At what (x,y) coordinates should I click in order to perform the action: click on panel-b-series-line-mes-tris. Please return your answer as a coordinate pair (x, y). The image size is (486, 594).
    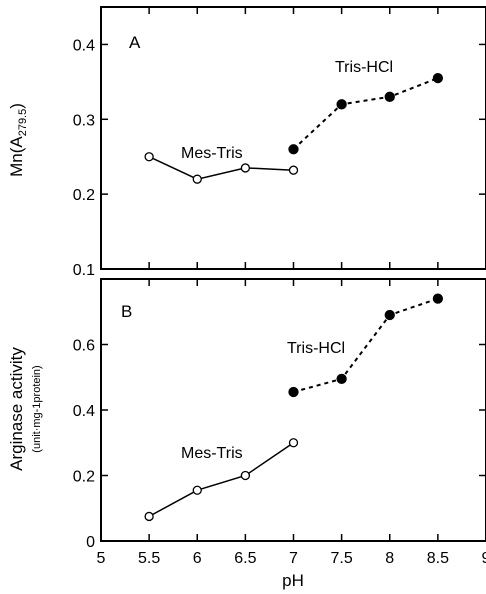
    Looking at the image, I should click on (221, 480).